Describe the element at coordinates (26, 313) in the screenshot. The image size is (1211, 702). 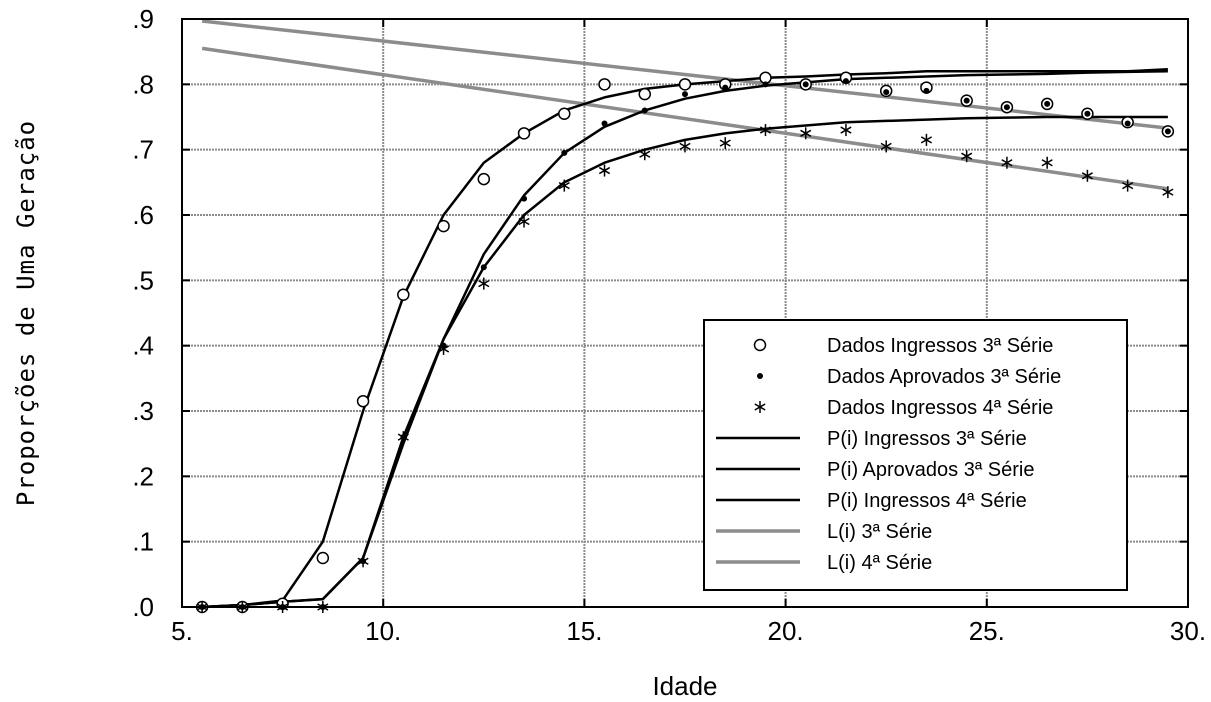
I see `y-axis-title: Proporções de Uma Geração` at that location.